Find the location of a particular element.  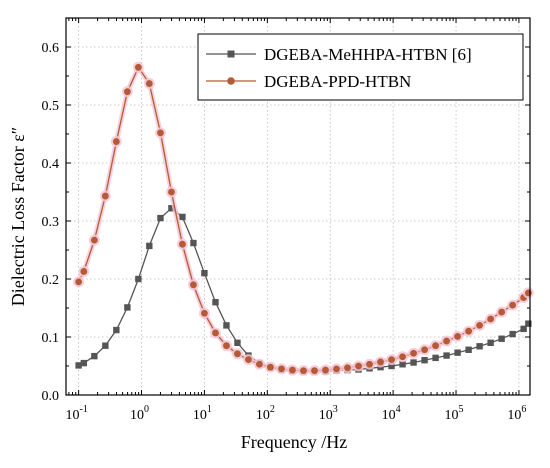

y-tick-label: 0.1 is located at coordinates (51, 338).